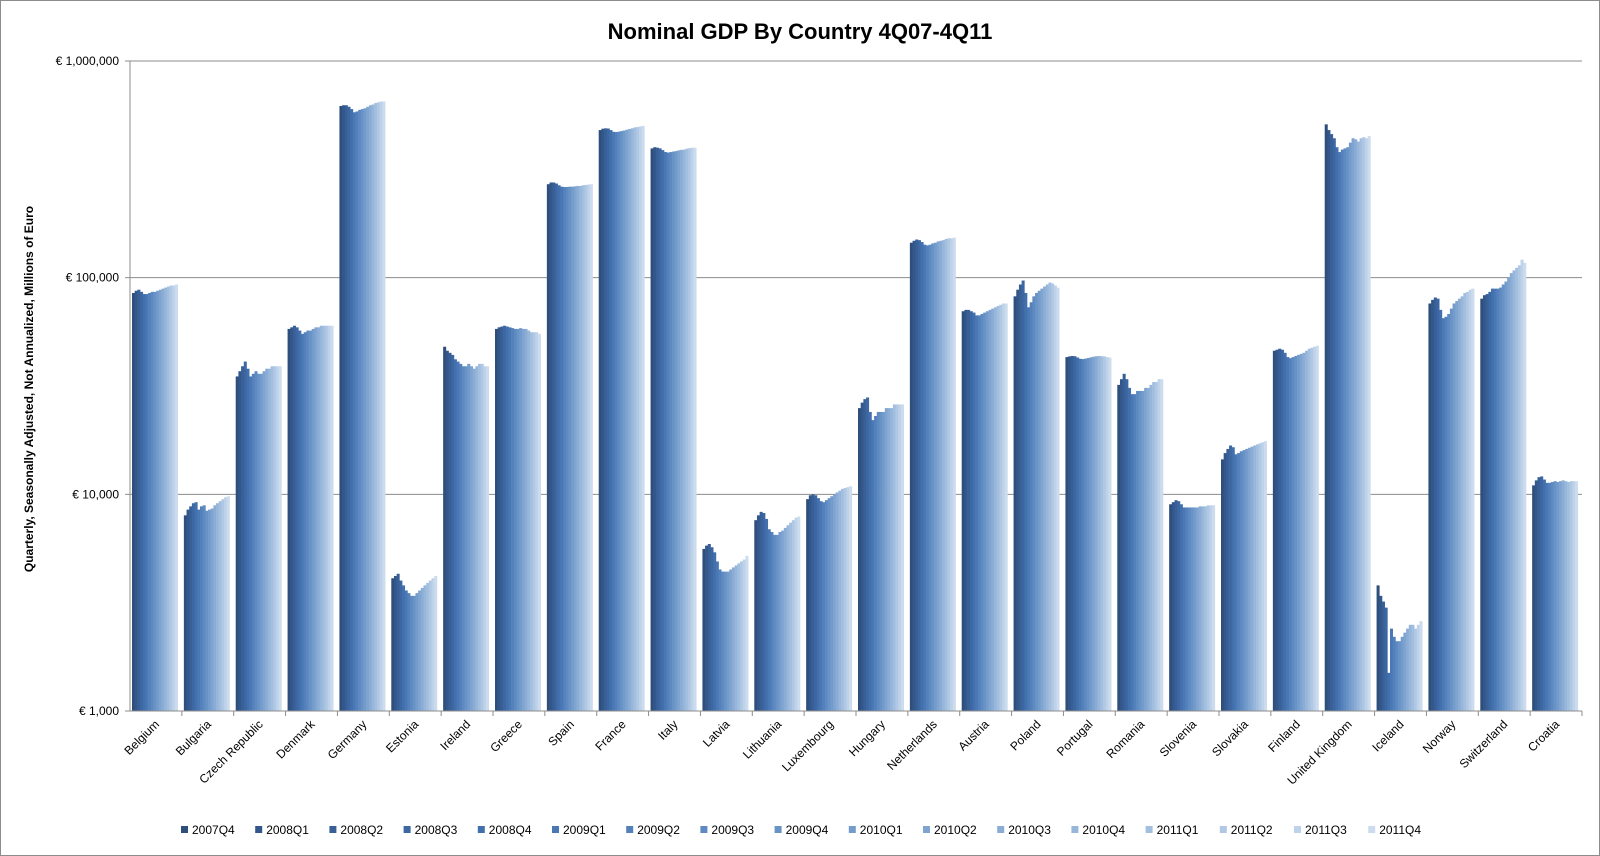 The width and height of the screenshot is (1600, 856). What do you see at coordinates (732, 830) in the screenshot?
I see `legend-label: 2009Q3` at bounding box center [732, 830].